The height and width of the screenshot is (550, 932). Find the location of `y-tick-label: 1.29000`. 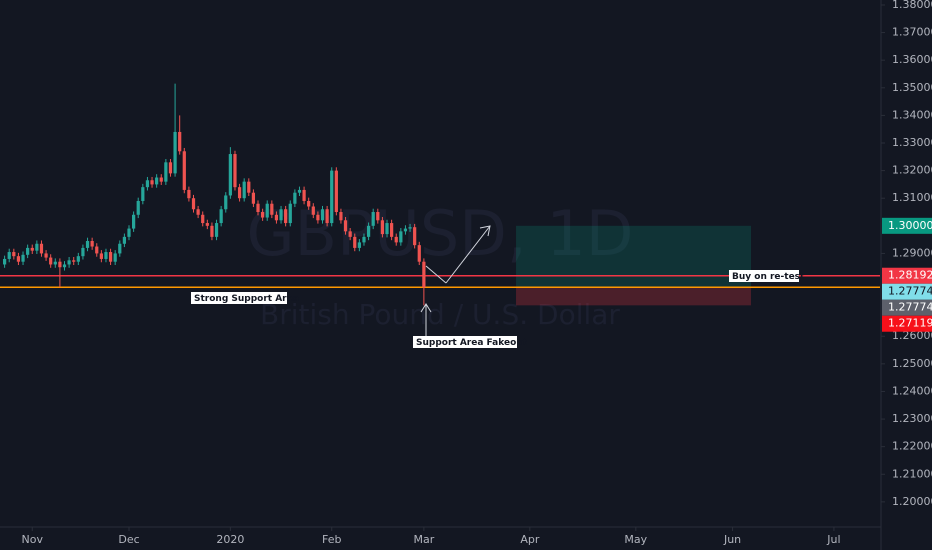

y-tick-label: 1.29000 is located at coordinates (912, 252).